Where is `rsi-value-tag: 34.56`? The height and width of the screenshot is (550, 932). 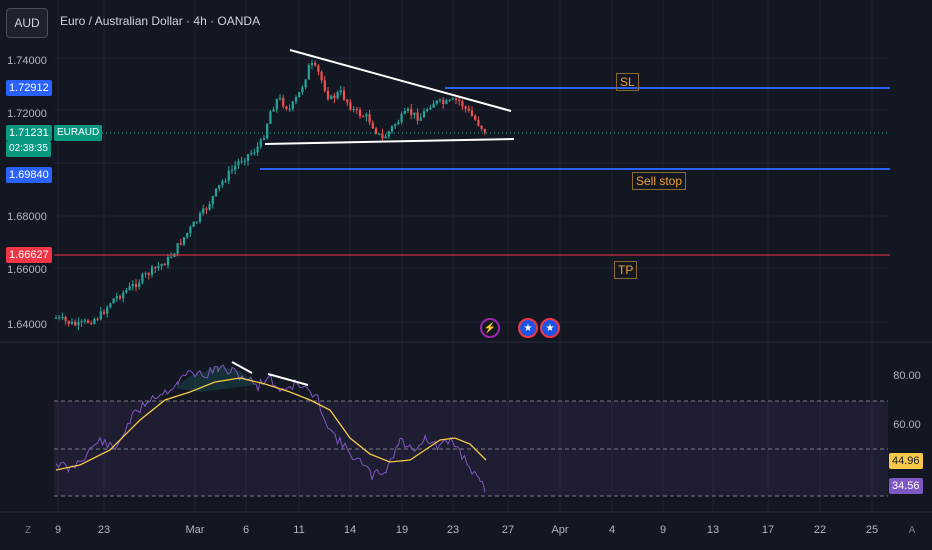 rsi-value-tag: 34.56 is located at coordinates (906, 486).